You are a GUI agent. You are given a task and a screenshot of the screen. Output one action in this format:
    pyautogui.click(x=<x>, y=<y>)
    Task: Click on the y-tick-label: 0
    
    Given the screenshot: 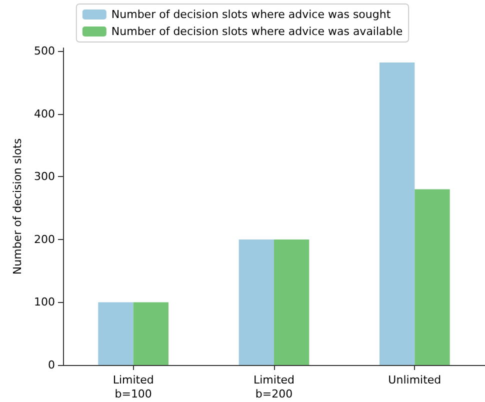 What is the action you would take?
    pyautogui.click(x=51, y=365)
    